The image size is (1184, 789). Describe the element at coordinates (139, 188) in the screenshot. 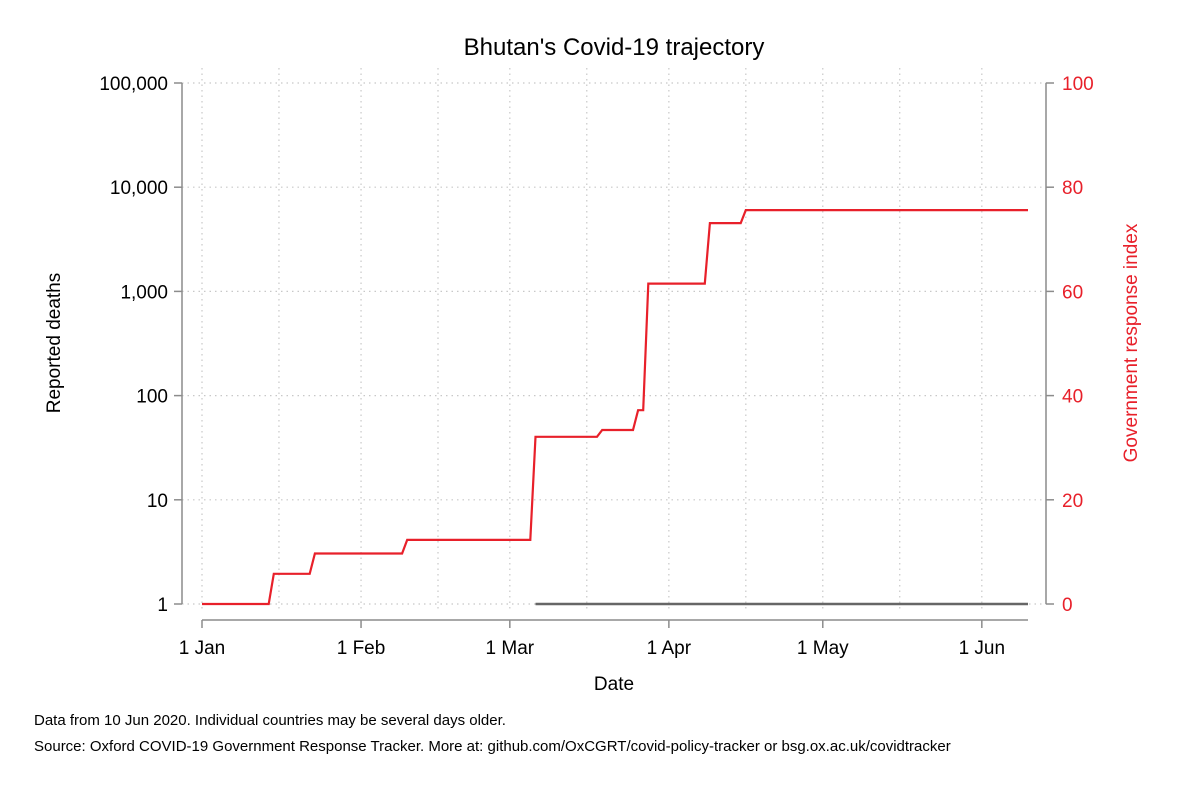

I see `y-left-tick-label: 10,000` at that location.